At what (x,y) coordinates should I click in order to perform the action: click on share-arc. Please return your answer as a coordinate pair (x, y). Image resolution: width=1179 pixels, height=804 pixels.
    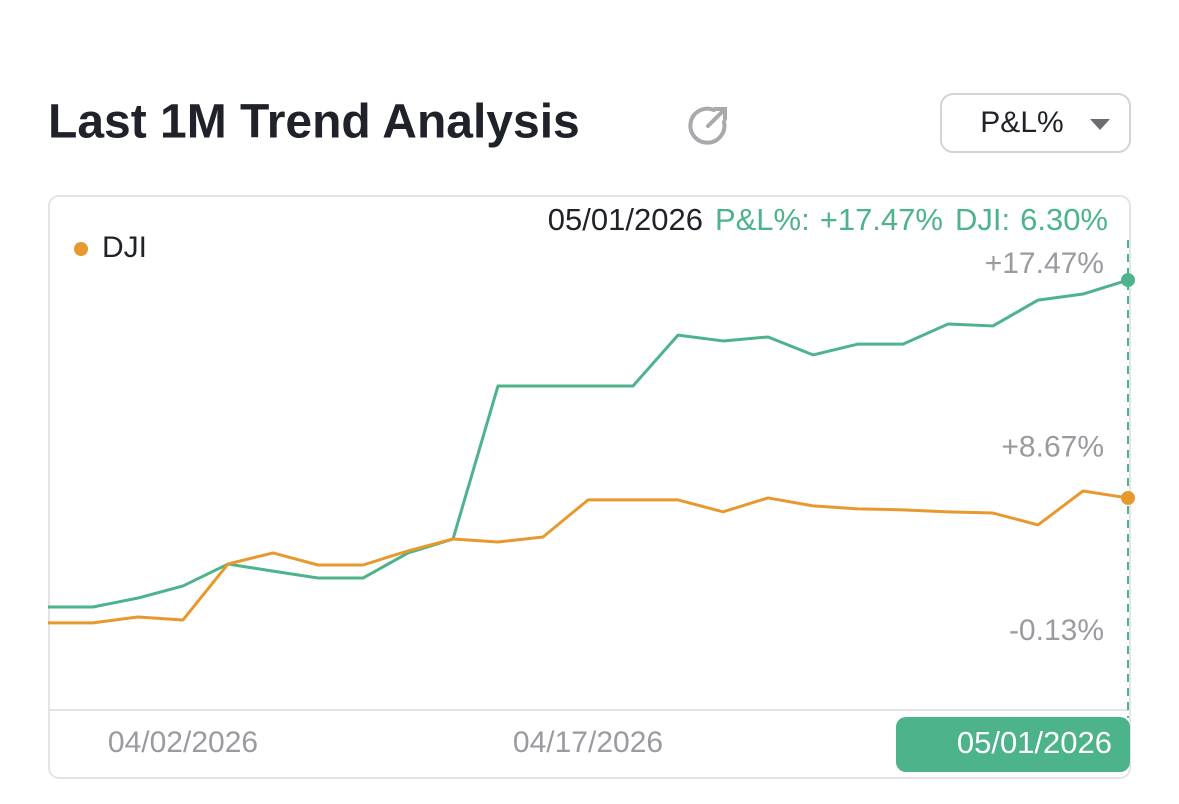
    Looking at the image, I should click on (707, 125).